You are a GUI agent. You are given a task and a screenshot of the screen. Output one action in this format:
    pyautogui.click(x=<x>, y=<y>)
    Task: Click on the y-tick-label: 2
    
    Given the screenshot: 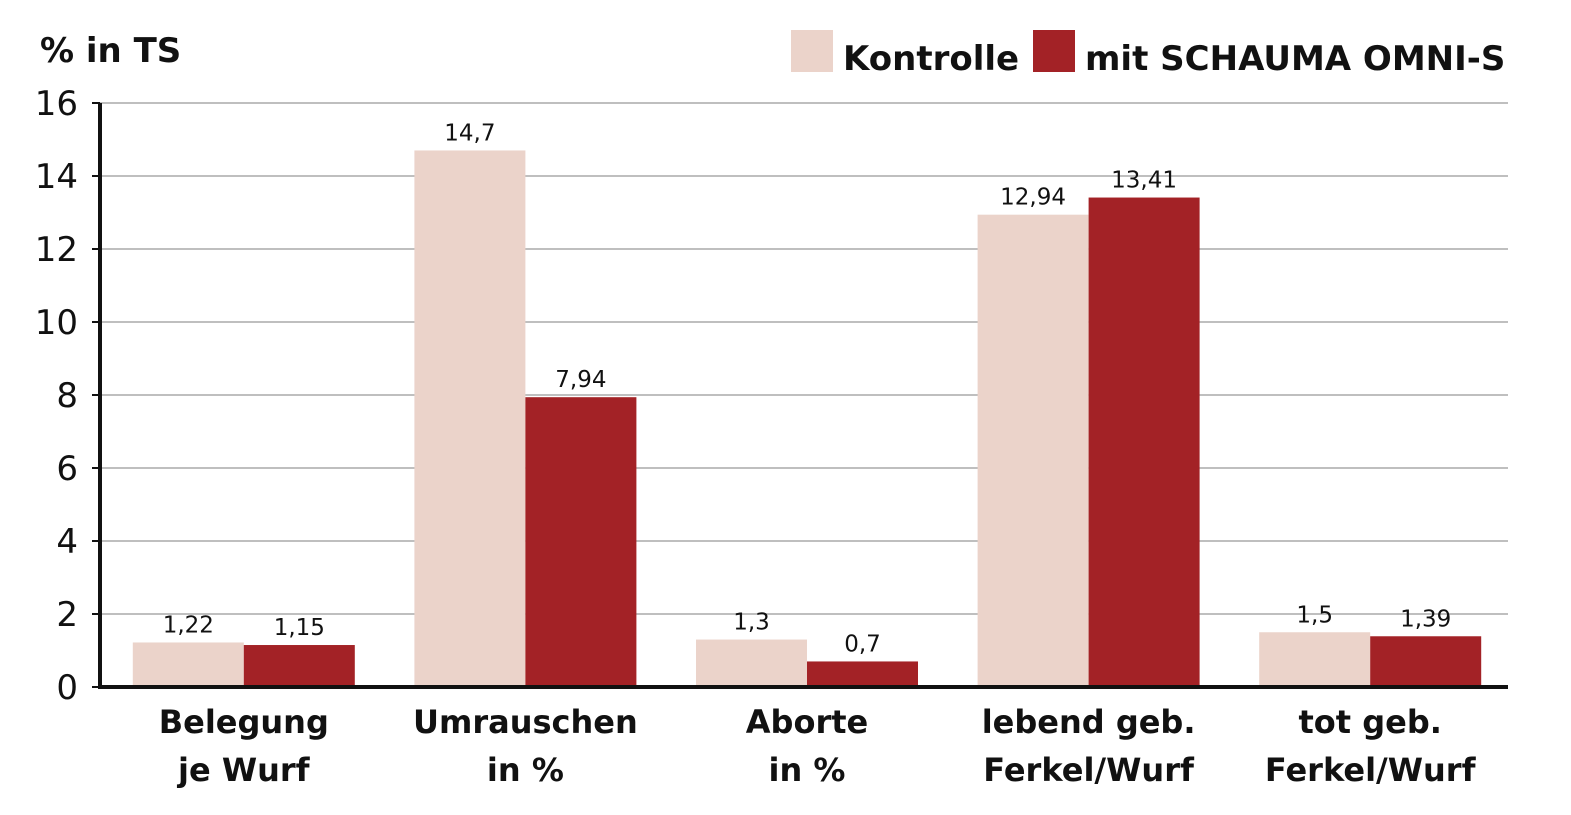 What is the action you would take?
    pyautogui.click(x=67, y=615)
    